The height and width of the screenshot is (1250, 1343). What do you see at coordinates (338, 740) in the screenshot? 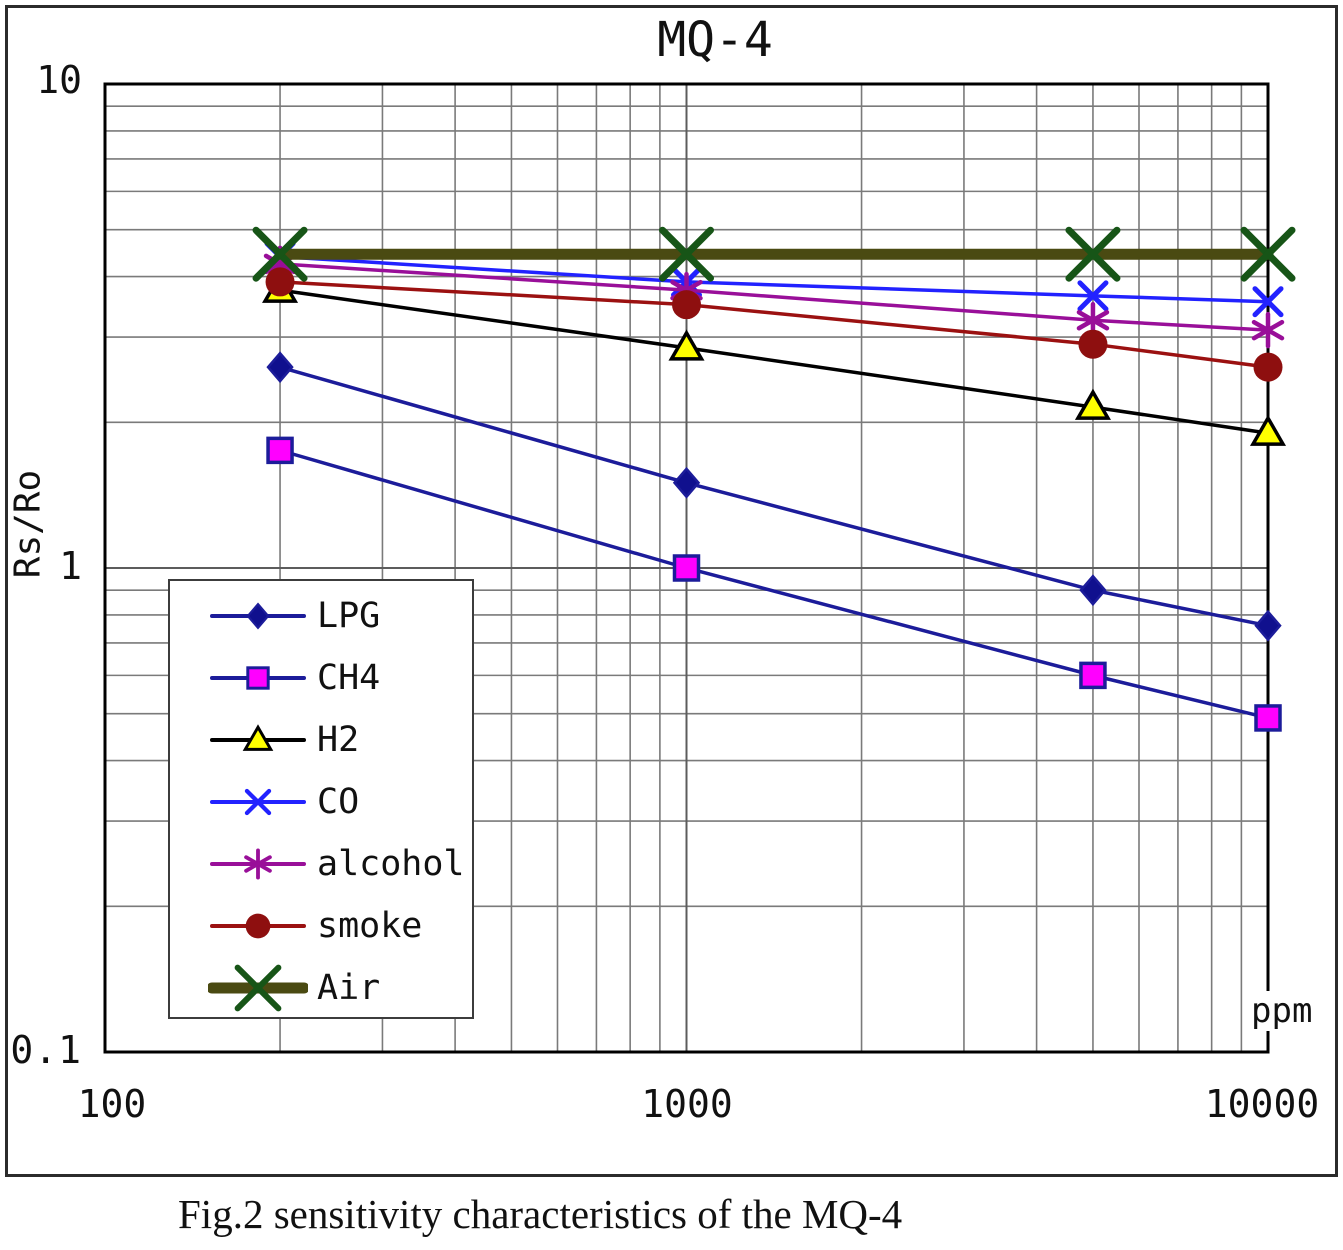
I see `legend-label-h2: H2` at bounding box center [338, 740].